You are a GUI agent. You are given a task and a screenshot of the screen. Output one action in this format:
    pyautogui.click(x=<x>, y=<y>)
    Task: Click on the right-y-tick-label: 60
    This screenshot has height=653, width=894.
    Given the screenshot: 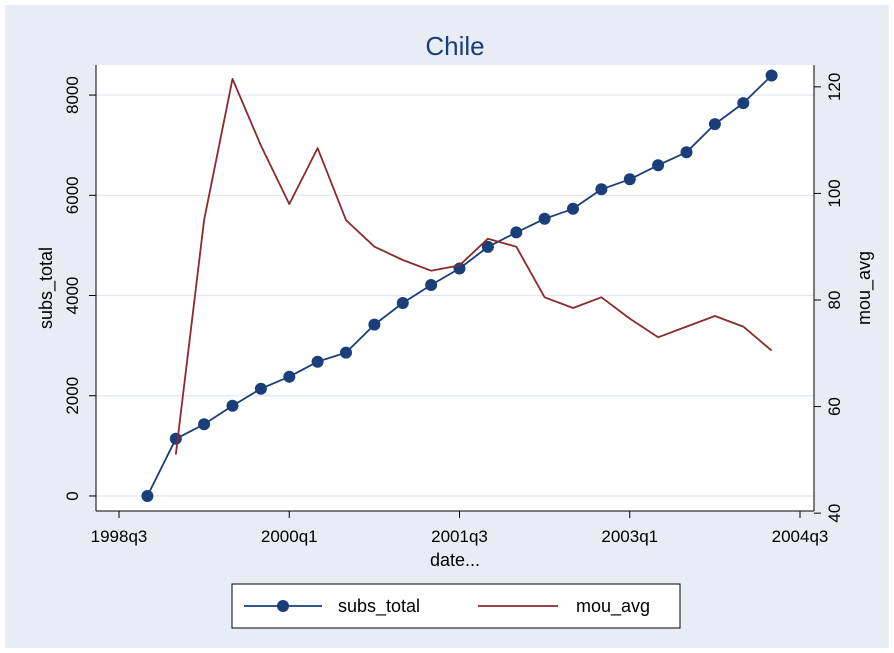 What is the action you would take?
    pyautogui.click(x=834, y=406)
    